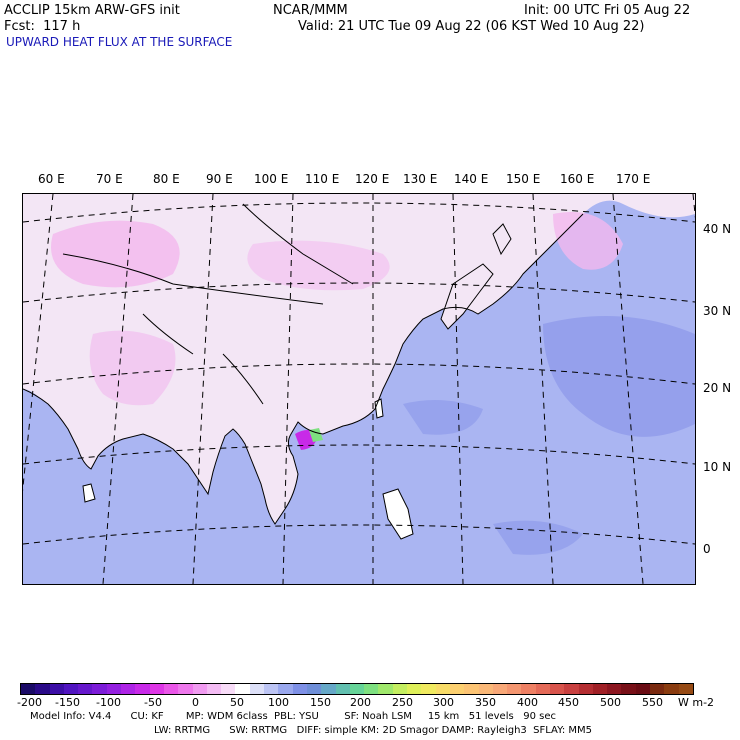  What do you see at coordinates (717, 229) in the screenshot?
I see `lat-label: 40 N` at bounding box center [717, 229].